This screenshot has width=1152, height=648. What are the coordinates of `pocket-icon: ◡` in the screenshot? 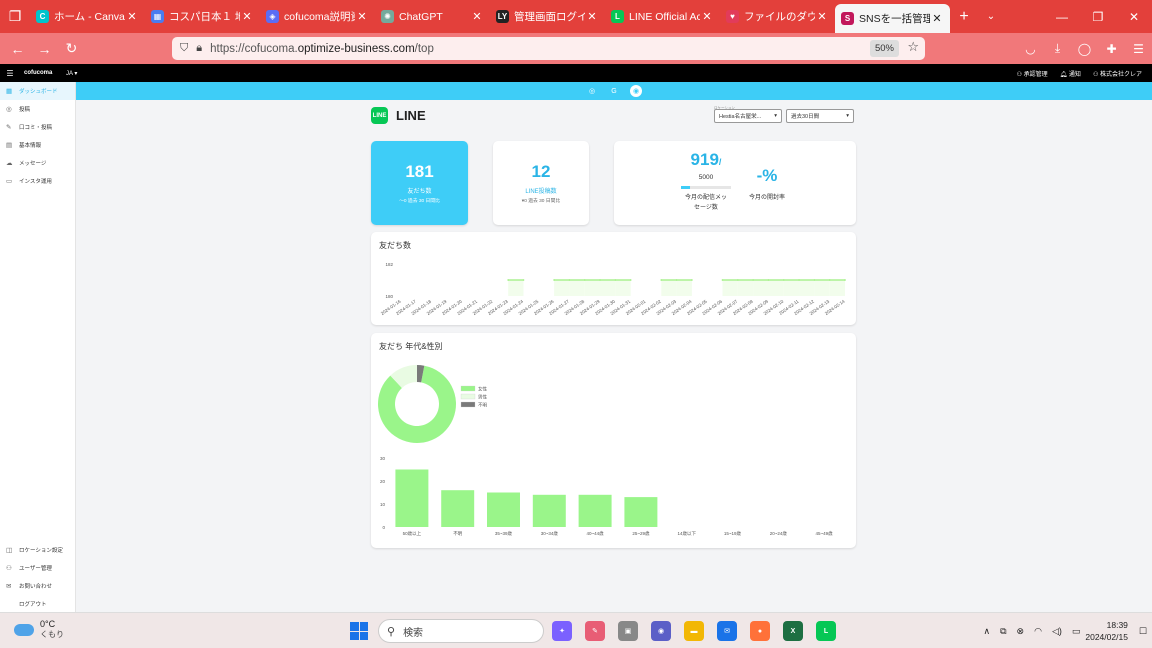 It's located at (1030, 48).